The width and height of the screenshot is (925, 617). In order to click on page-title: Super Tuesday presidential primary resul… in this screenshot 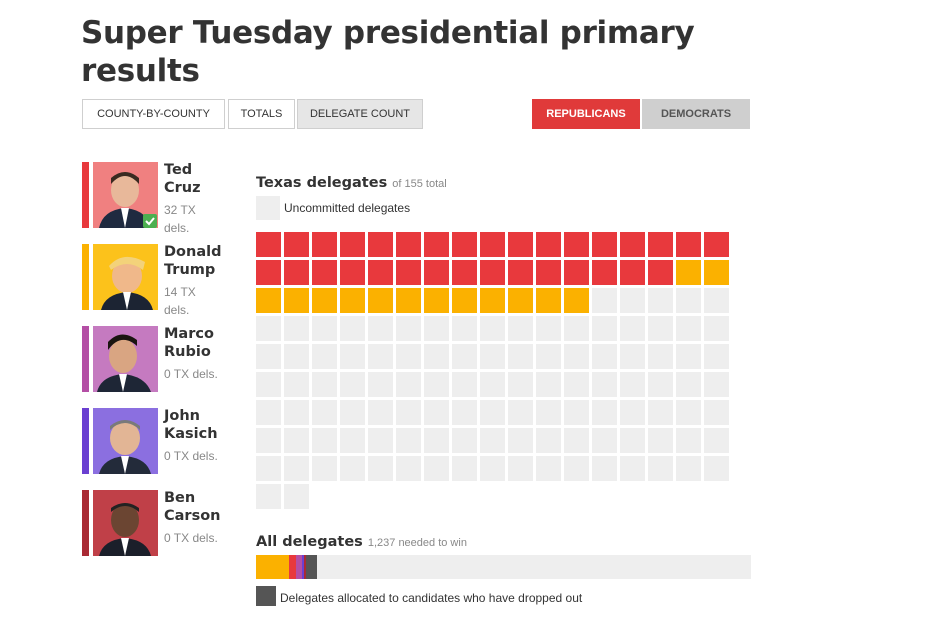, I will do `click(388, 52)`.